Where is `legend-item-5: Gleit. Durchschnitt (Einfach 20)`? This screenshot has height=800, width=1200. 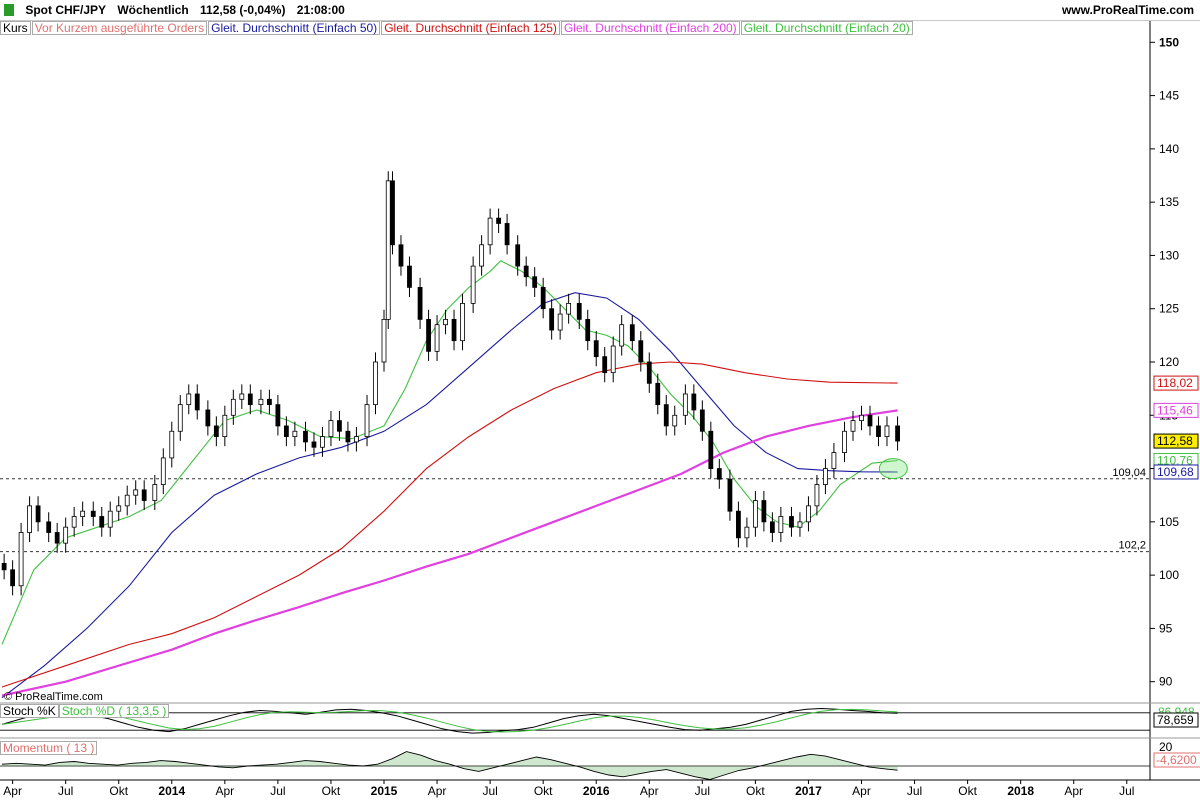 legend-item-5: Gleit. Durchschnitt (Einfach 20) is located at coordinates (826, 28).